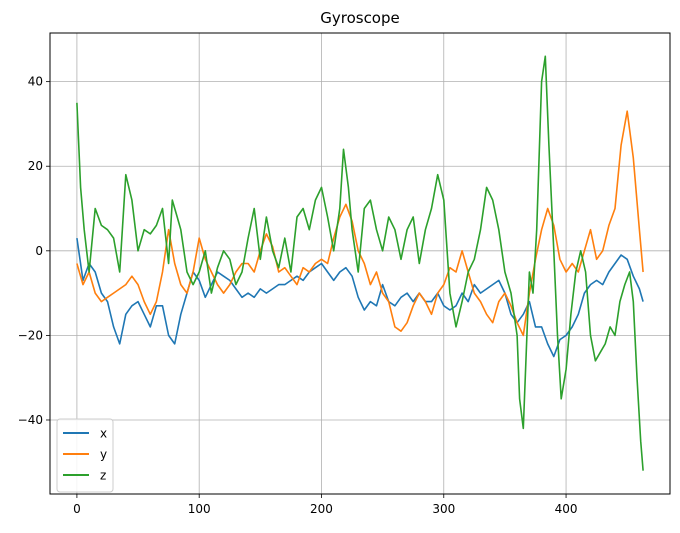  What do you see at coordinates (199, 509) in the screenshot?
I see `x-tick-label: 100` at bounding box center [199, 509].